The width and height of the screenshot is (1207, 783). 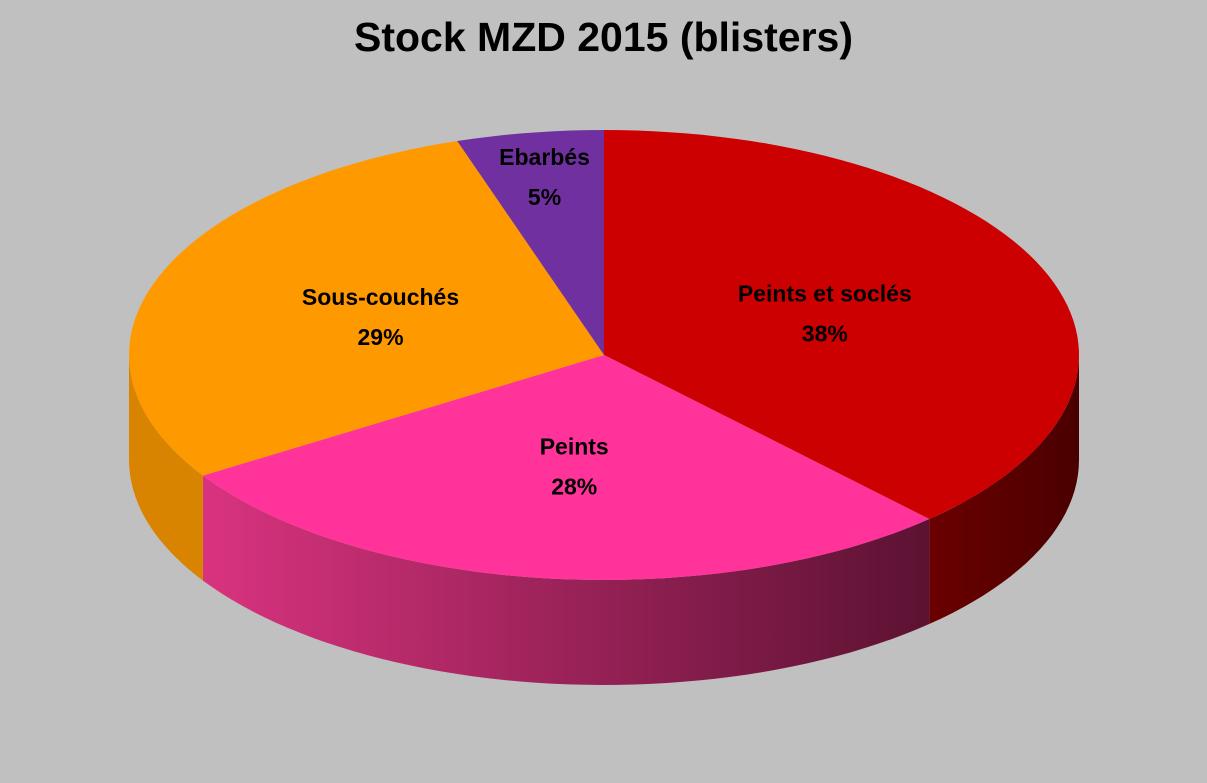 I want to click on slice-label-peints-et-socles: Peints et soclés, so click(x=825, y=294).